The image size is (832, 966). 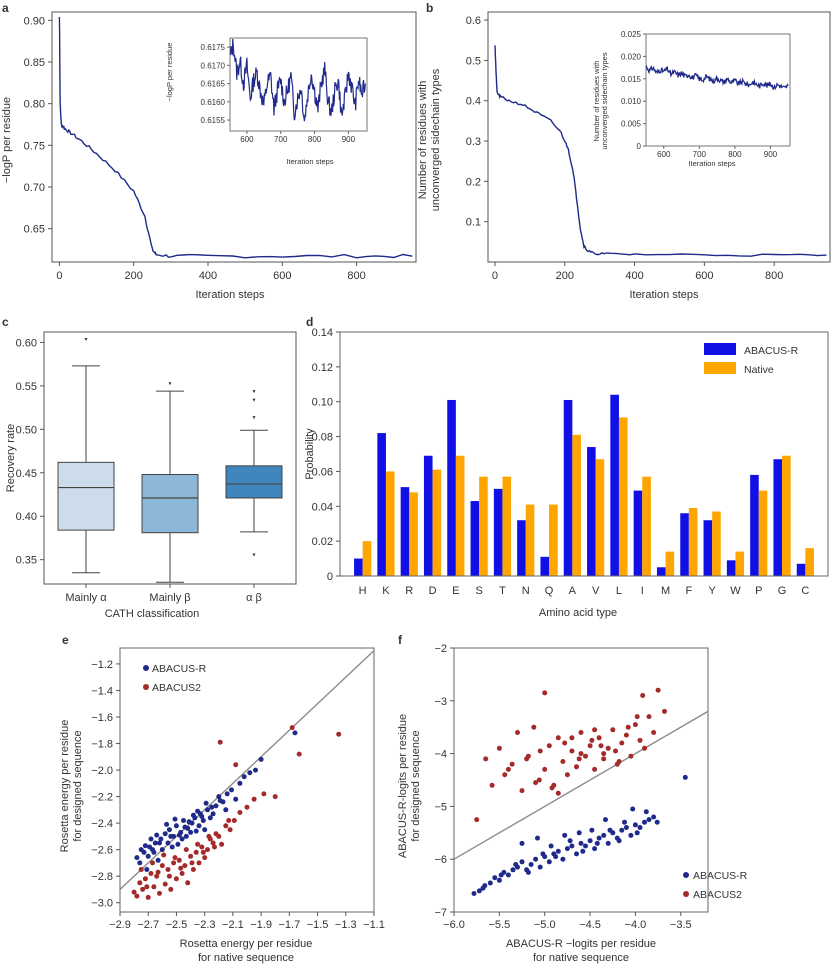 I want to click on panel-d-xtick-label: A, so click(x=573, y=591).